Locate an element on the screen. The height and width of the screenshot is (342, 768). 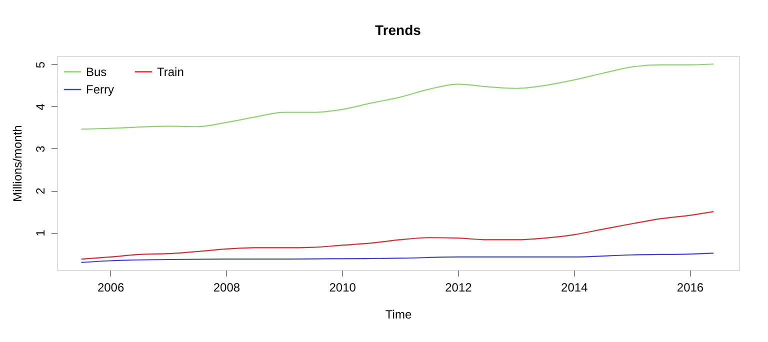
legend-label: Train is located at coordinates (170, 71).